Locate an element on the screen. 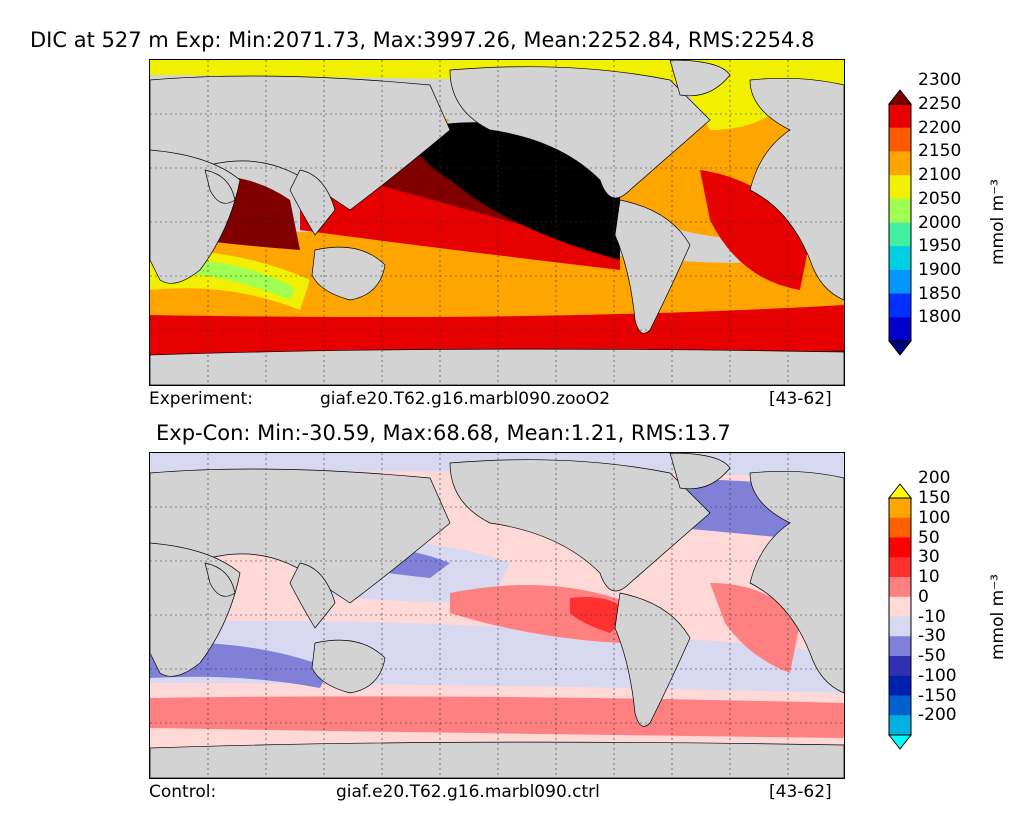 Image resolution: width=1035 pixels, height=832 pixels. panel1-colorbar is located at coordinates (900, 222).